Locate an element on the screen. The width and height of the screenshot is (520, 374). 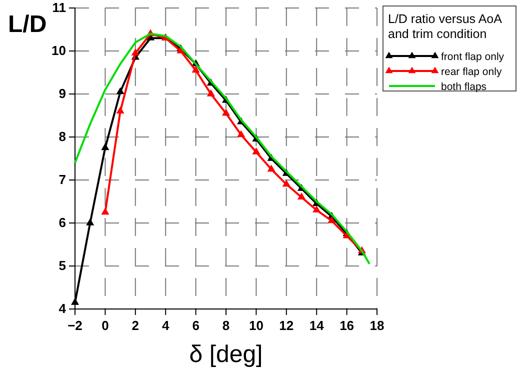
y-tick-label: 8 is located at coordinates (62, 136).